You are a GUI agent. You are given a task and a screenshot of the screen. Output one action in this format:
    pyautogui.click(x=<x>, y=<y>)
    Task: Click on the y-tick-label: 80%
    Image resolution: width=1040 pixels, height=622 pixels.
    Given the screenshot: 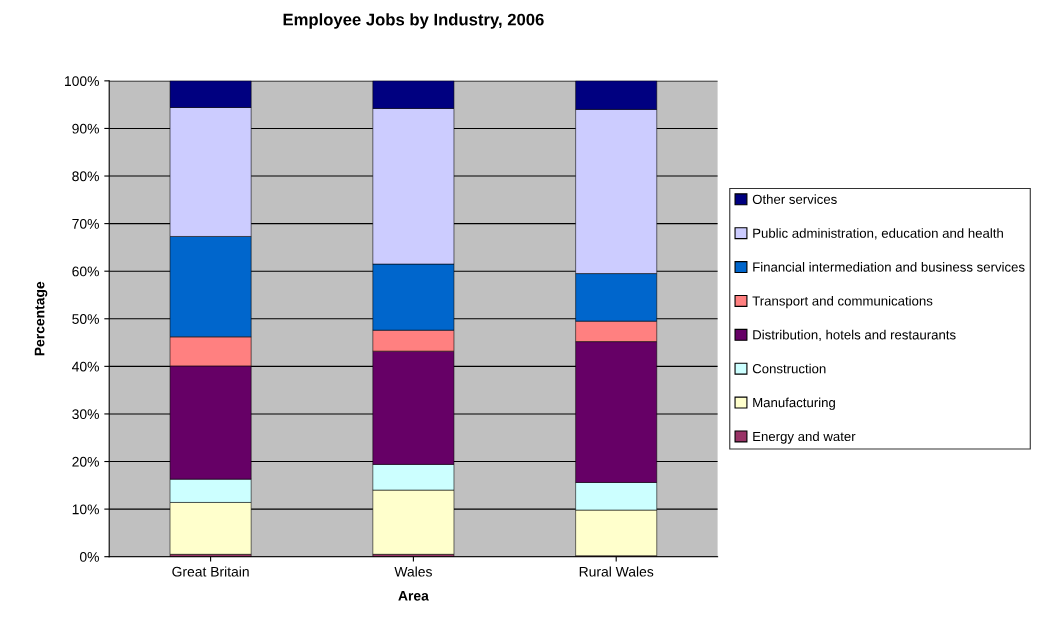 What is the action you would take?
    pyautogui.click(x=85, y=176)
    